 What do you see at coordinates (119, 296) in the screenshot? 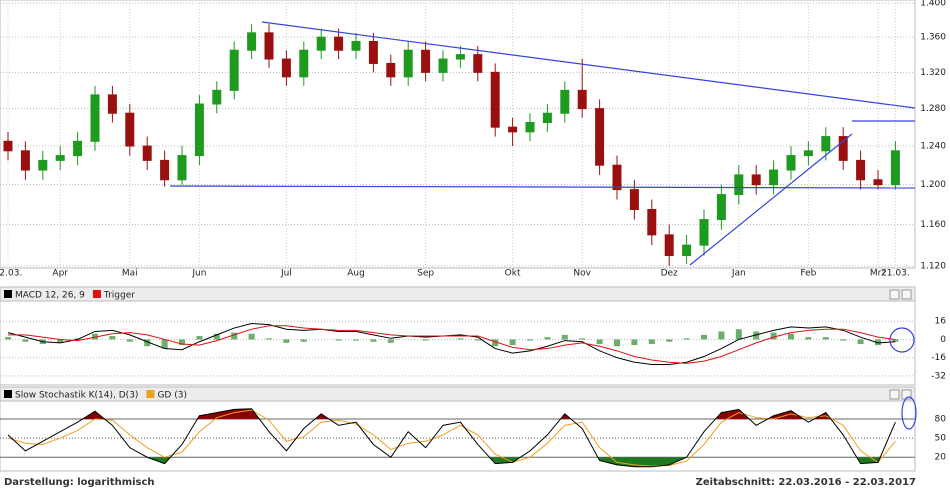
I see `legend-label: Trigger` at bounding box center [119, 296].